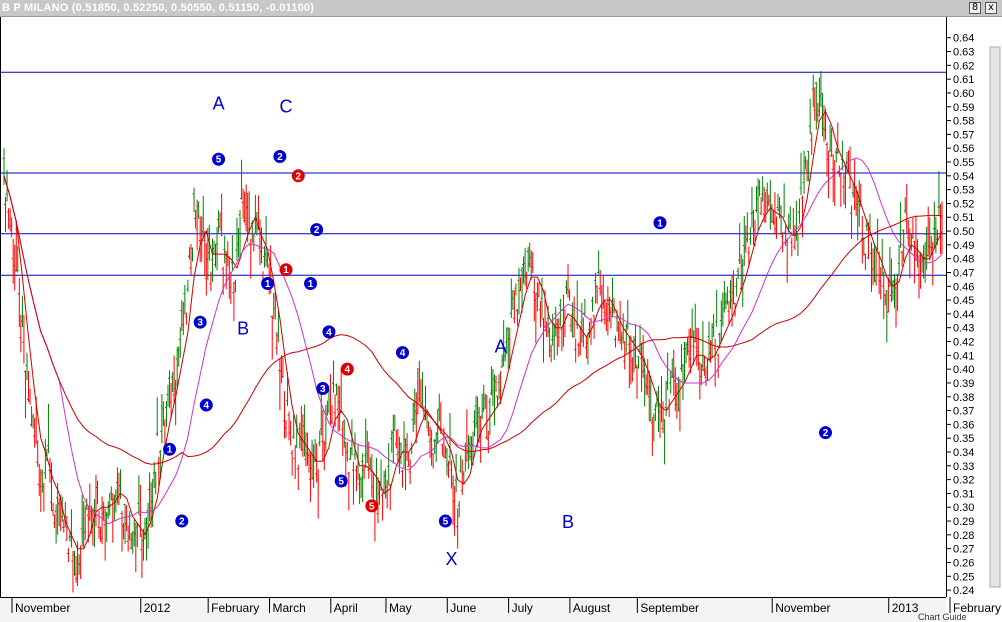  I want to click on restore-button: 8, so click(975, 8).